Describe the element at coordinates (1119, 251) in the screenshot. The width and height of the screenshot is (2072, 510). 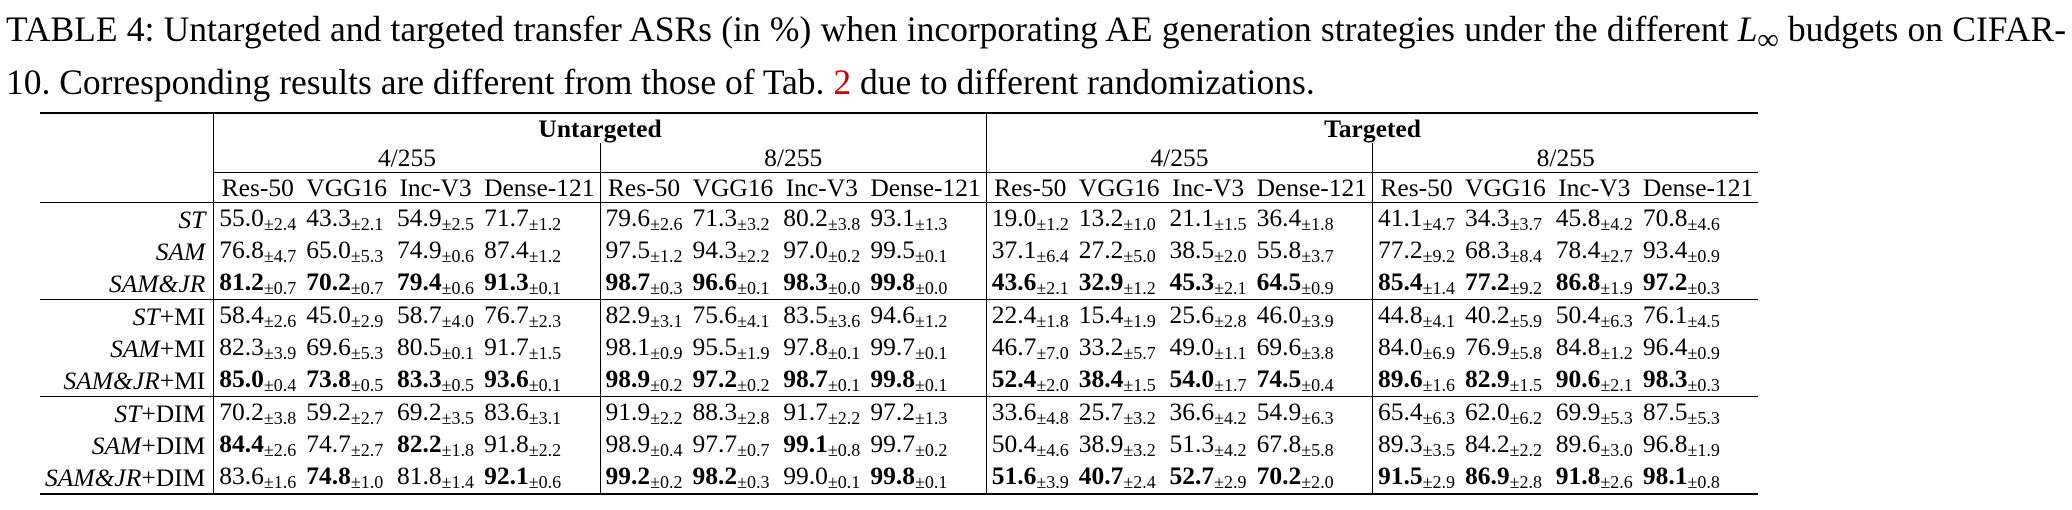
I see `table-cell: 27.2±5.0` at that location.